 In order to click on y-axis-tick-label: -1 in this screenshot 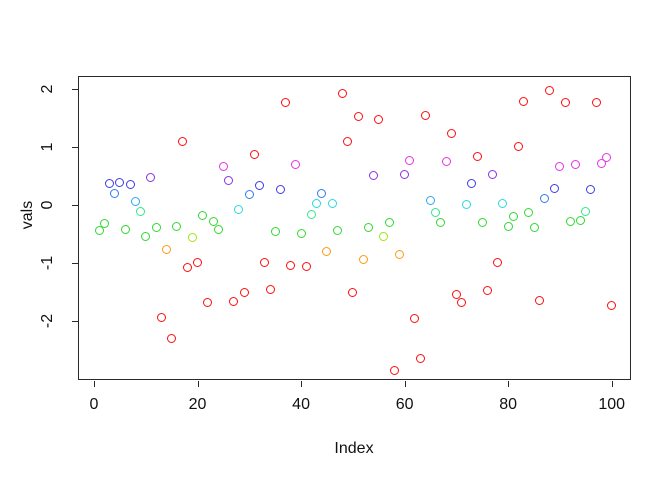, I will do `click(47, 262)`.